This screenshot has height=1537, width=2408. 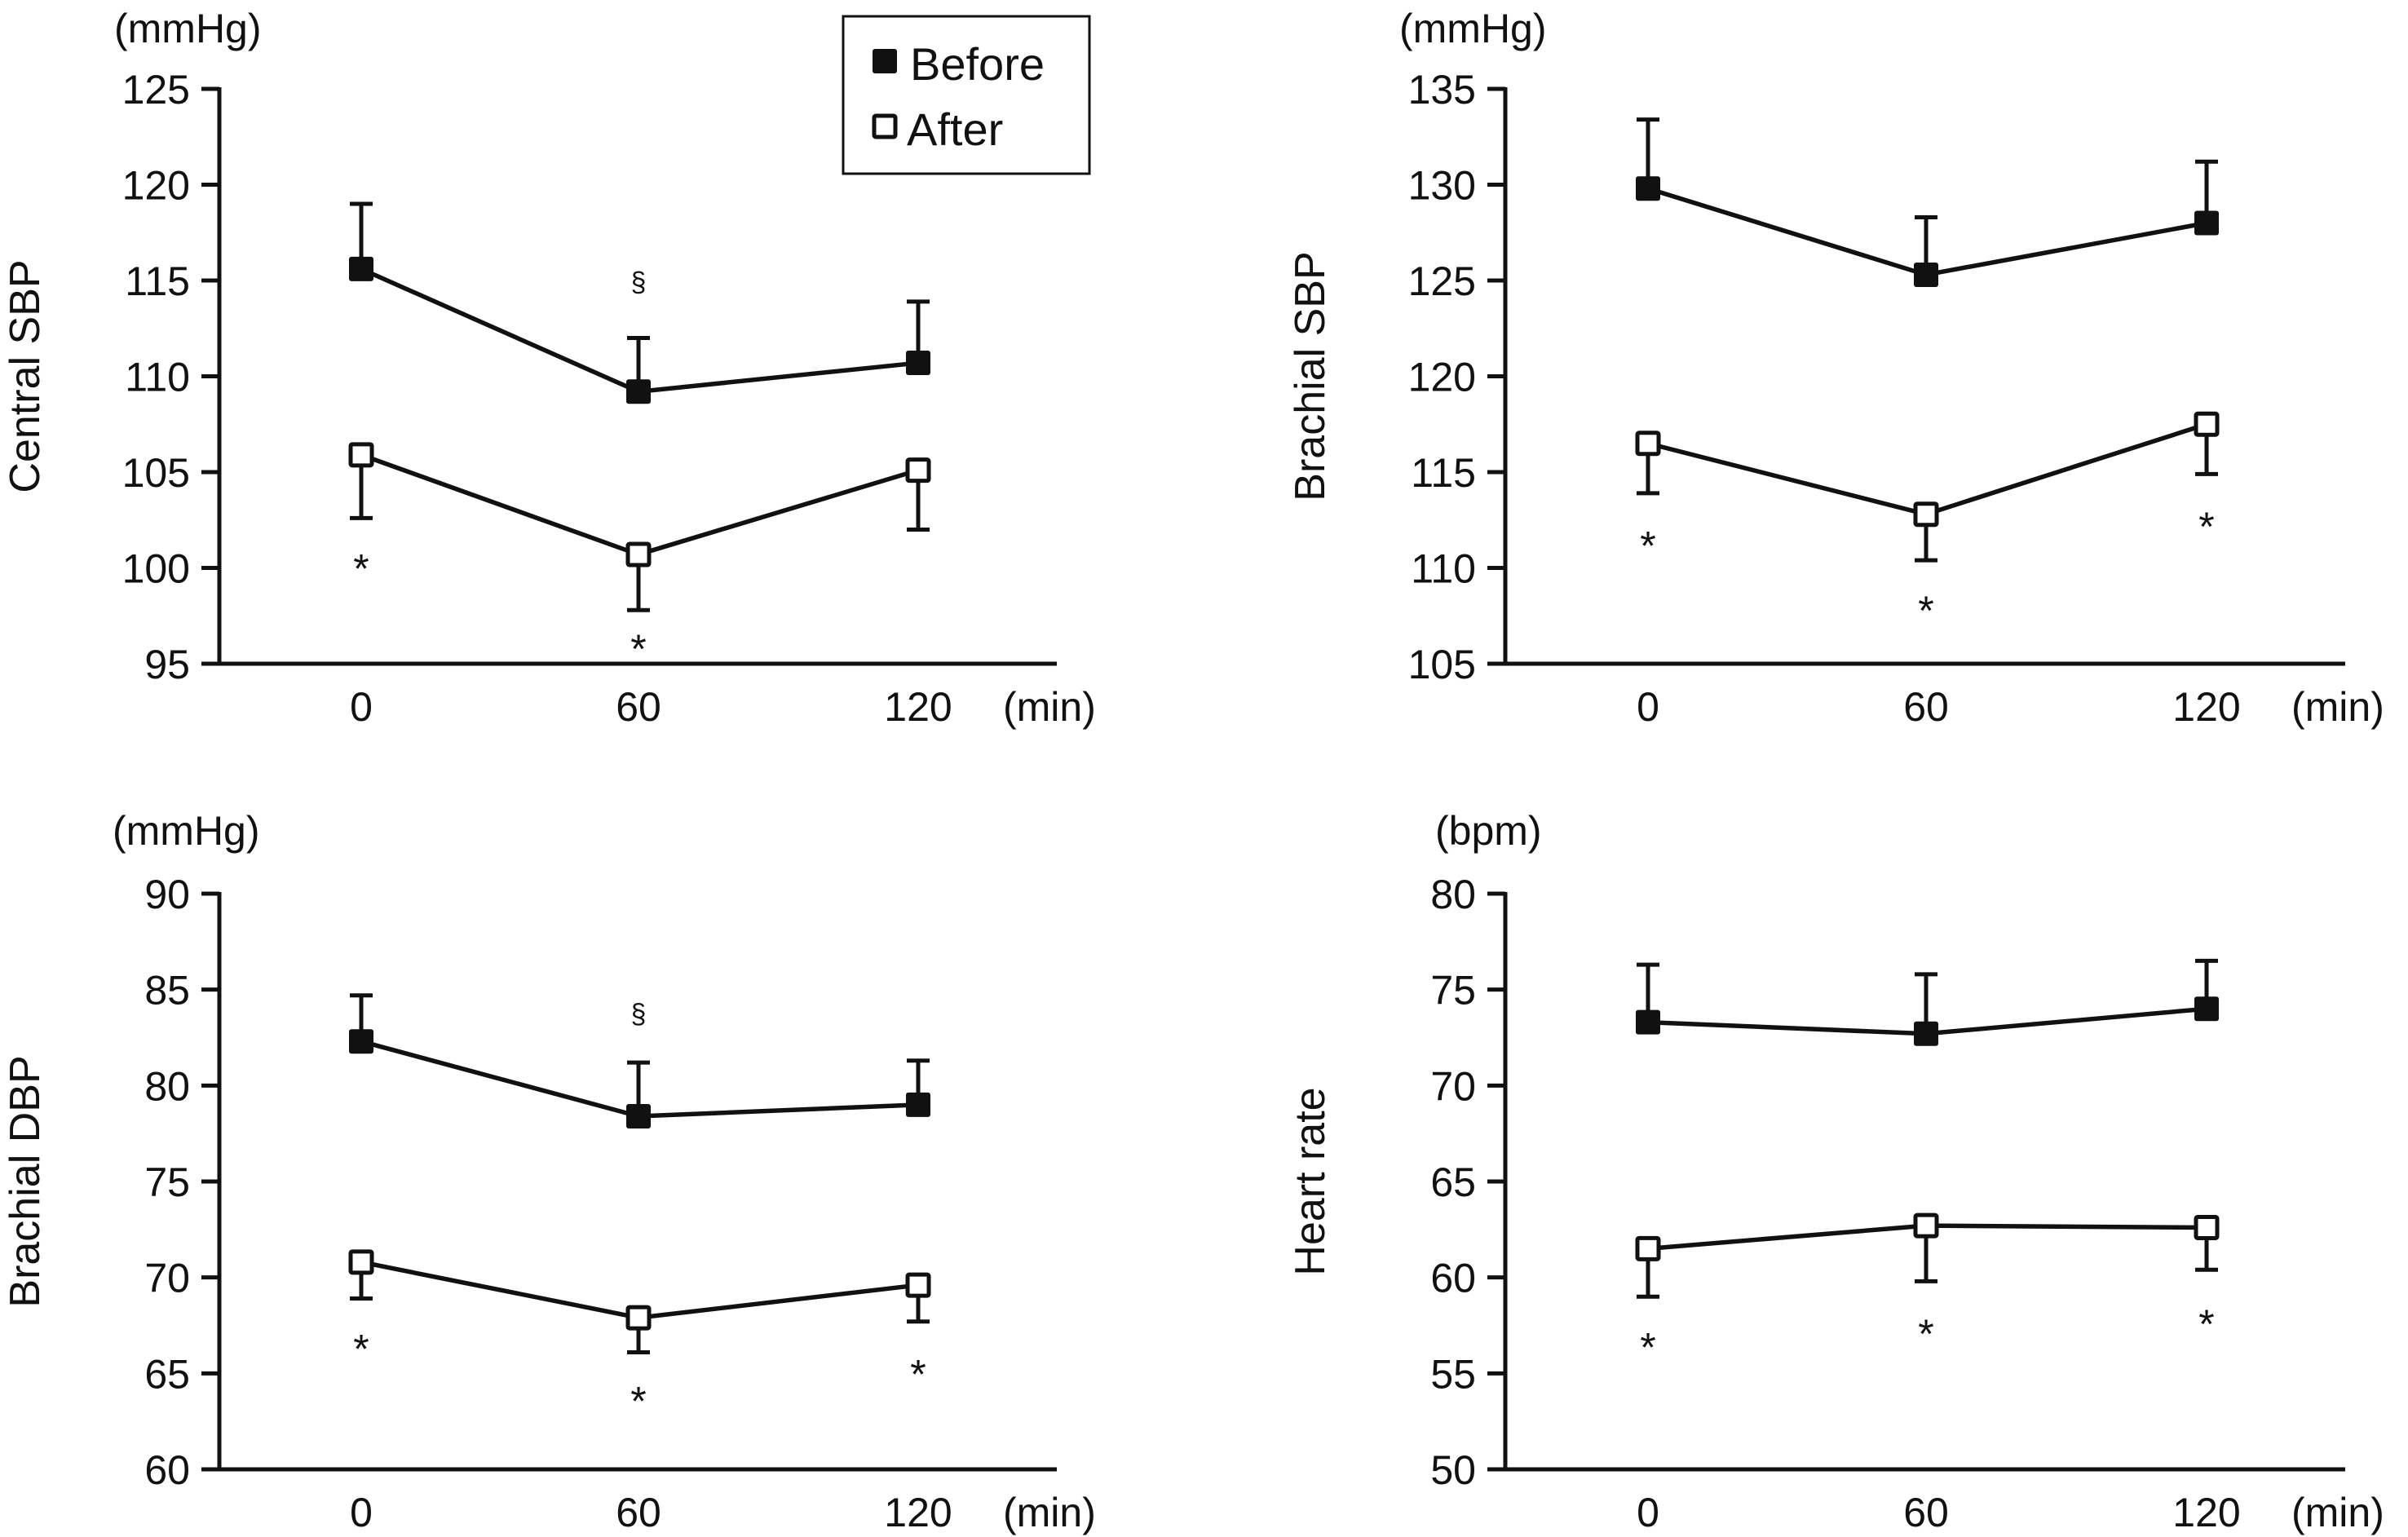 I want to click on y-axis-title: Heart rate, so click(x=1310, y=1181).